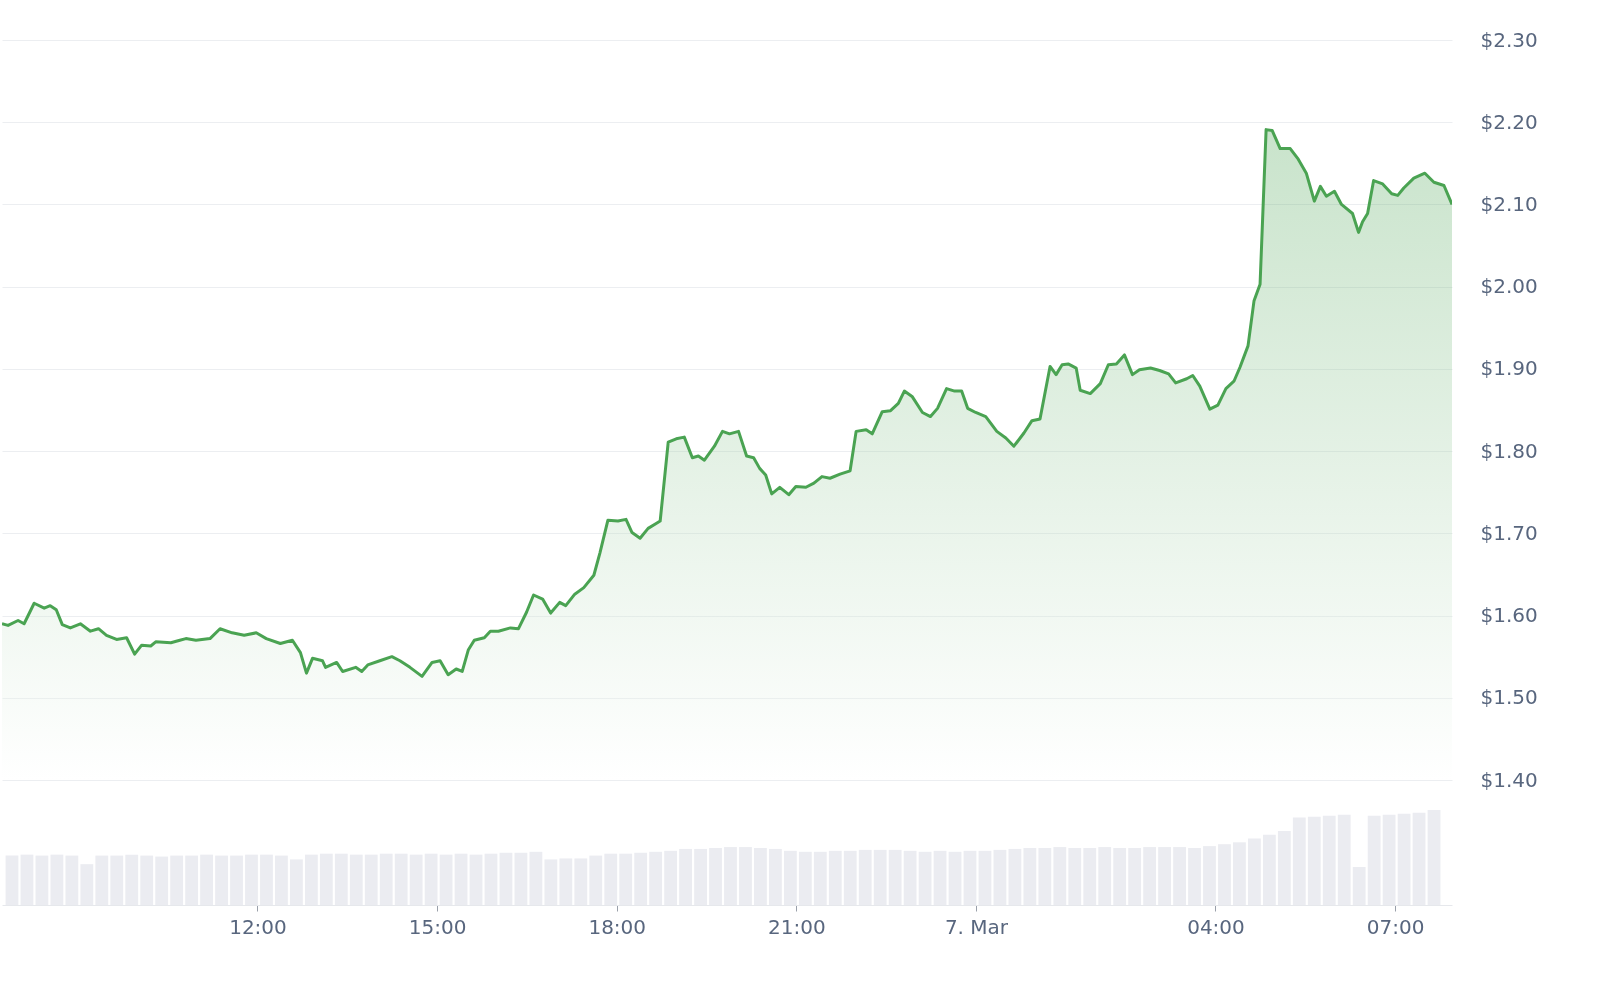 This screenshot has height=1004, width=1604. I want to click on x-tick-label: 21:00, so click(797, 926).